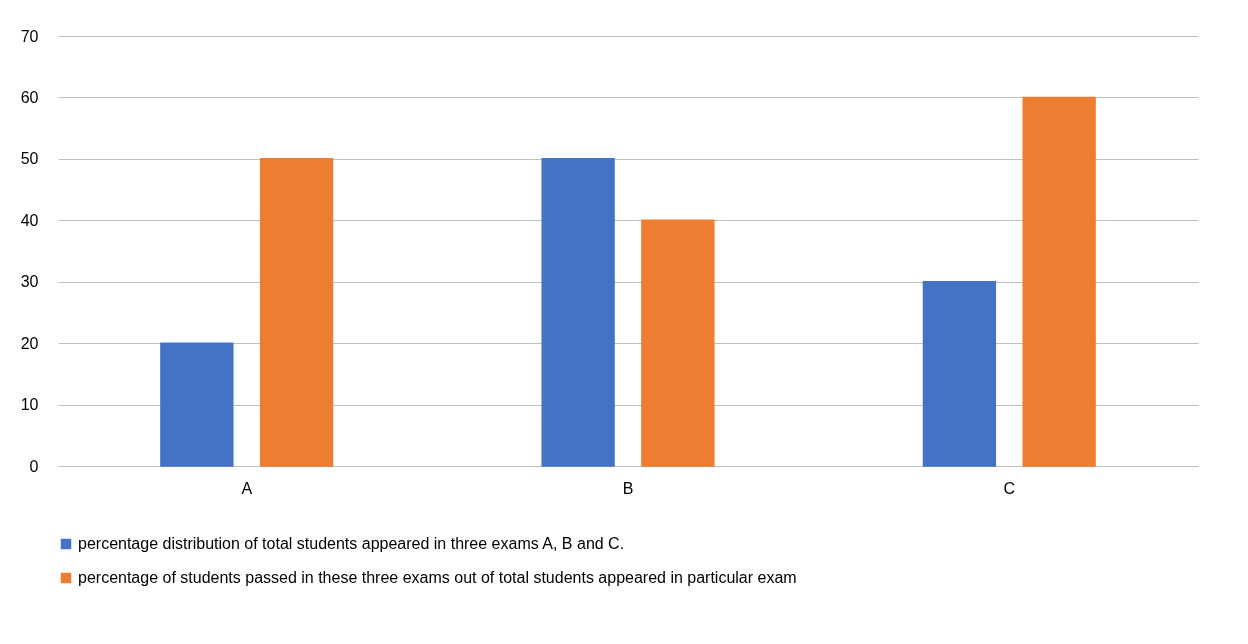 The width and height of the screenshot is (1248, 644). What do you see at coordinates (1009, 488) in the screenshot?
I see `x-tick-label: C` at bounding box center [1009, 488].